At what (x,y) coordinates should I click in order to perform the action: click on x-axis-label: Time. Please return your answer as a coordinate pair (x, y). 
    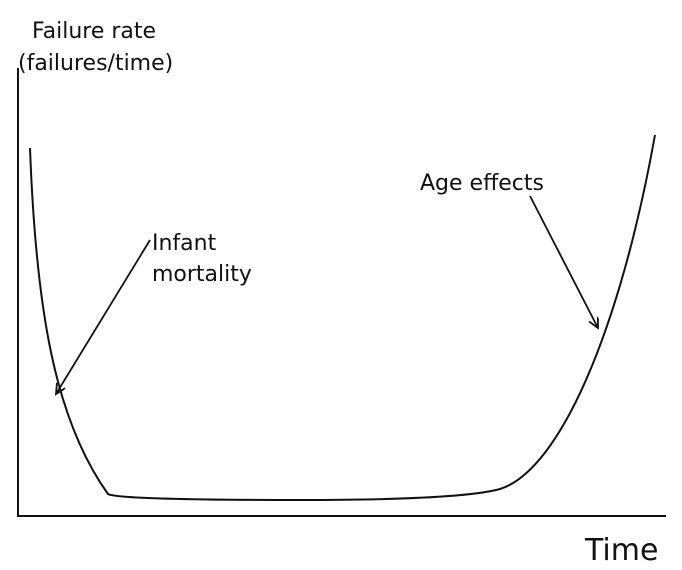
    Looking at the image, I should click on (621, 549).